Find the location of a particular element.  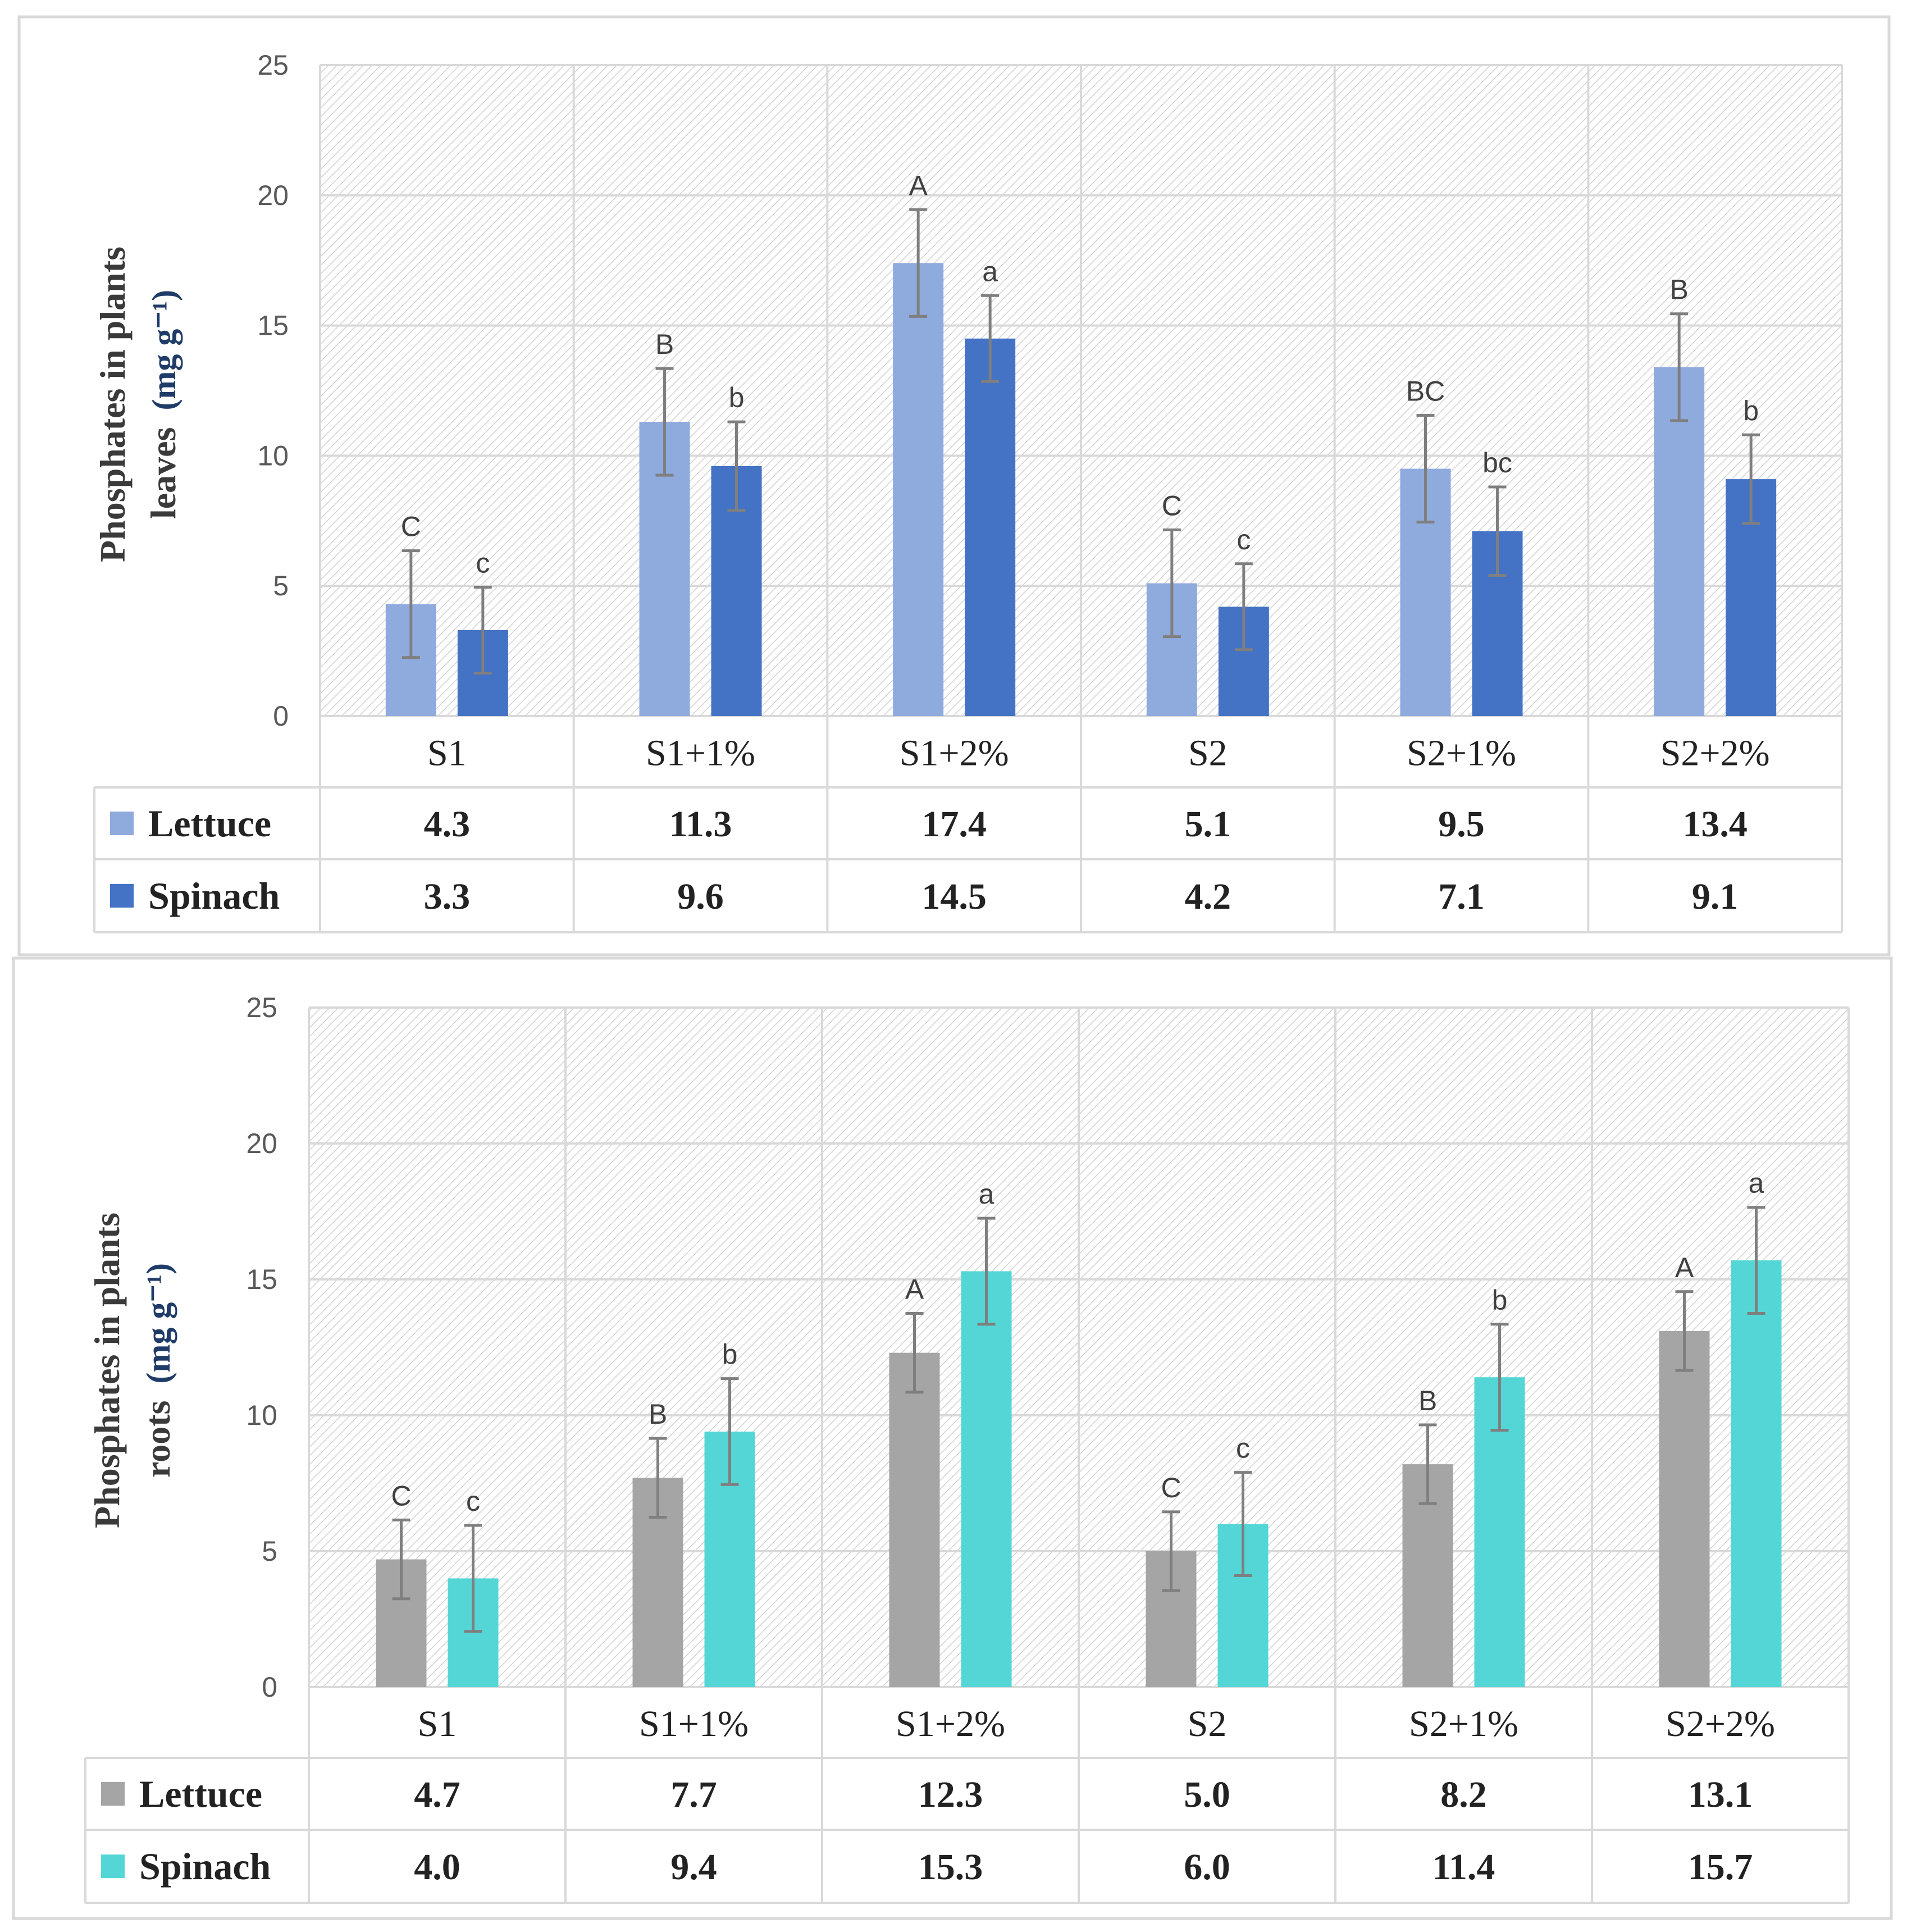

table-value-cell: 3.3 is located at coordinates (447, 896).